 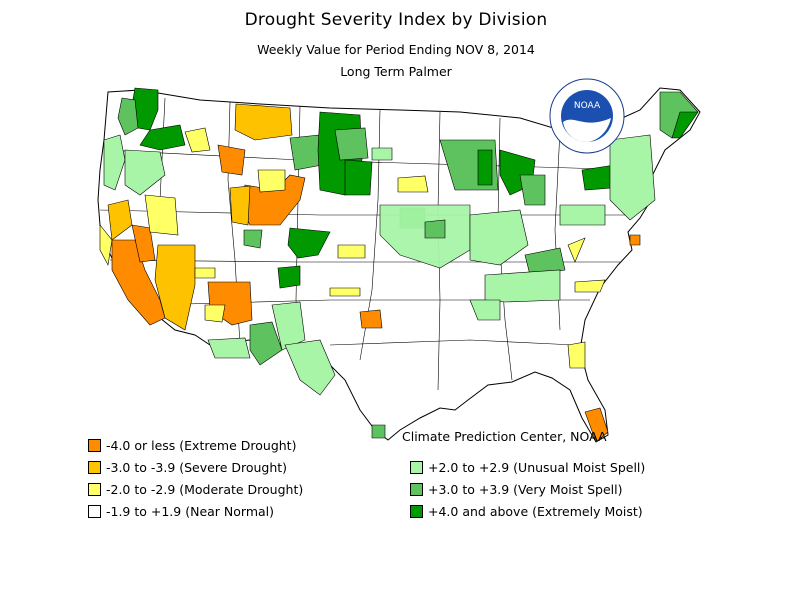 I want to click on legend-label: +4.0 and above (Extremely Moist), so click(x=535, y=511).